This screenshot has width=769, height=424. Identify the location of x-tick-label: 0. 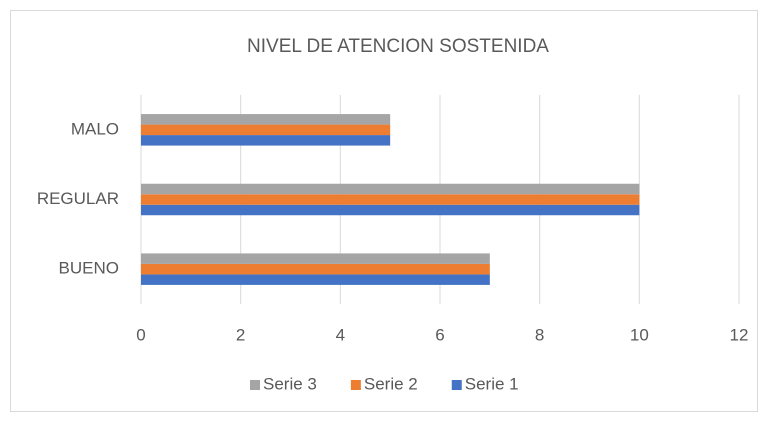
(140, 334).